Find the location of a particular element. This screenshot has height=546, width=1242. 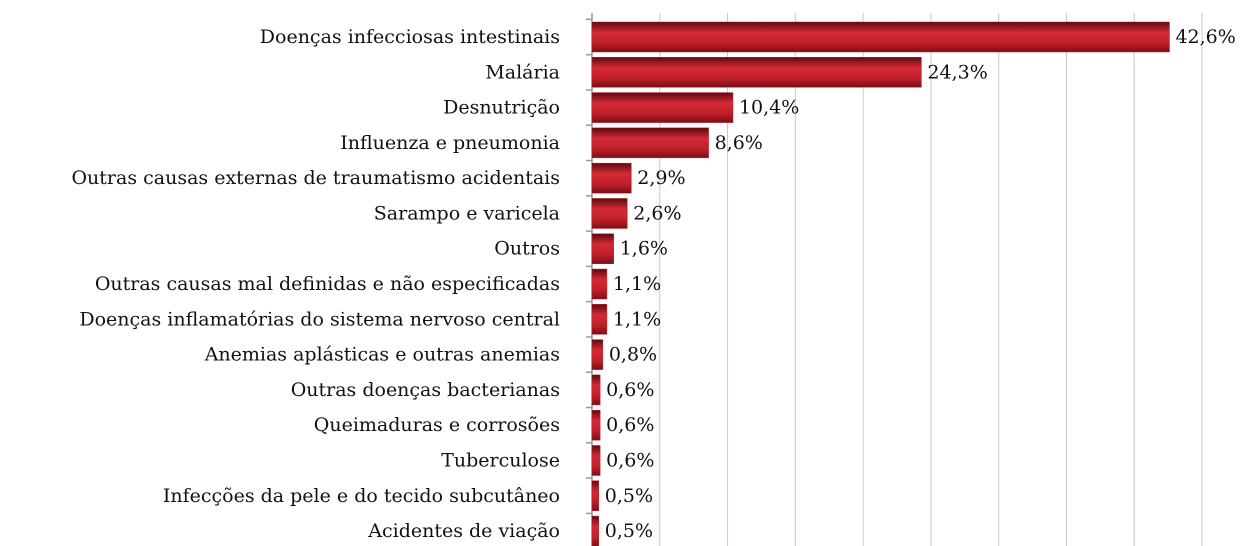

y-tick-label: Sarampo e varicela is located at coordinates (467, 213).